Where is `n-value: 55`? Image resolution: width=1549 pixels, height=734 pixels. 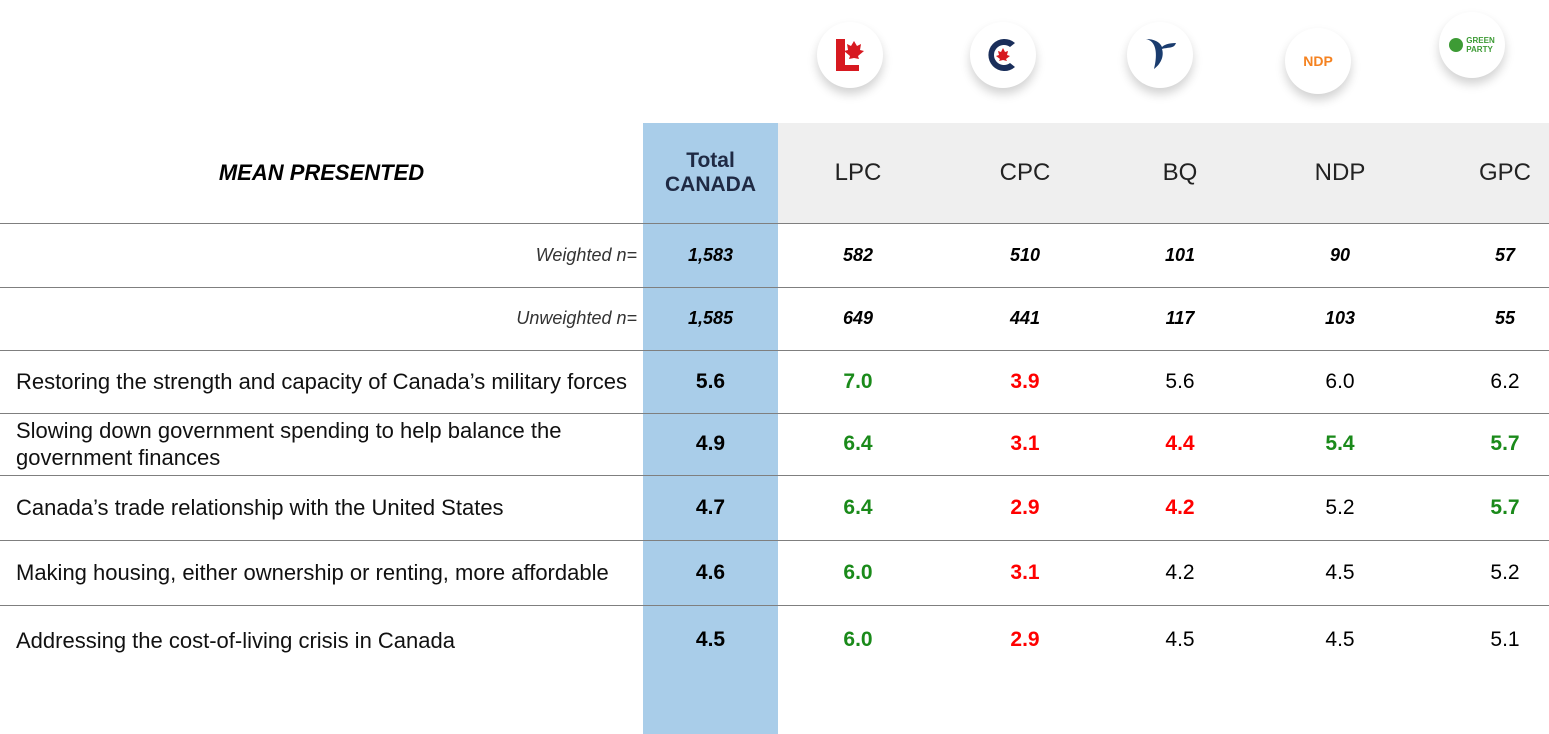 n-value: 55 is located at coordinates (1505, 318).